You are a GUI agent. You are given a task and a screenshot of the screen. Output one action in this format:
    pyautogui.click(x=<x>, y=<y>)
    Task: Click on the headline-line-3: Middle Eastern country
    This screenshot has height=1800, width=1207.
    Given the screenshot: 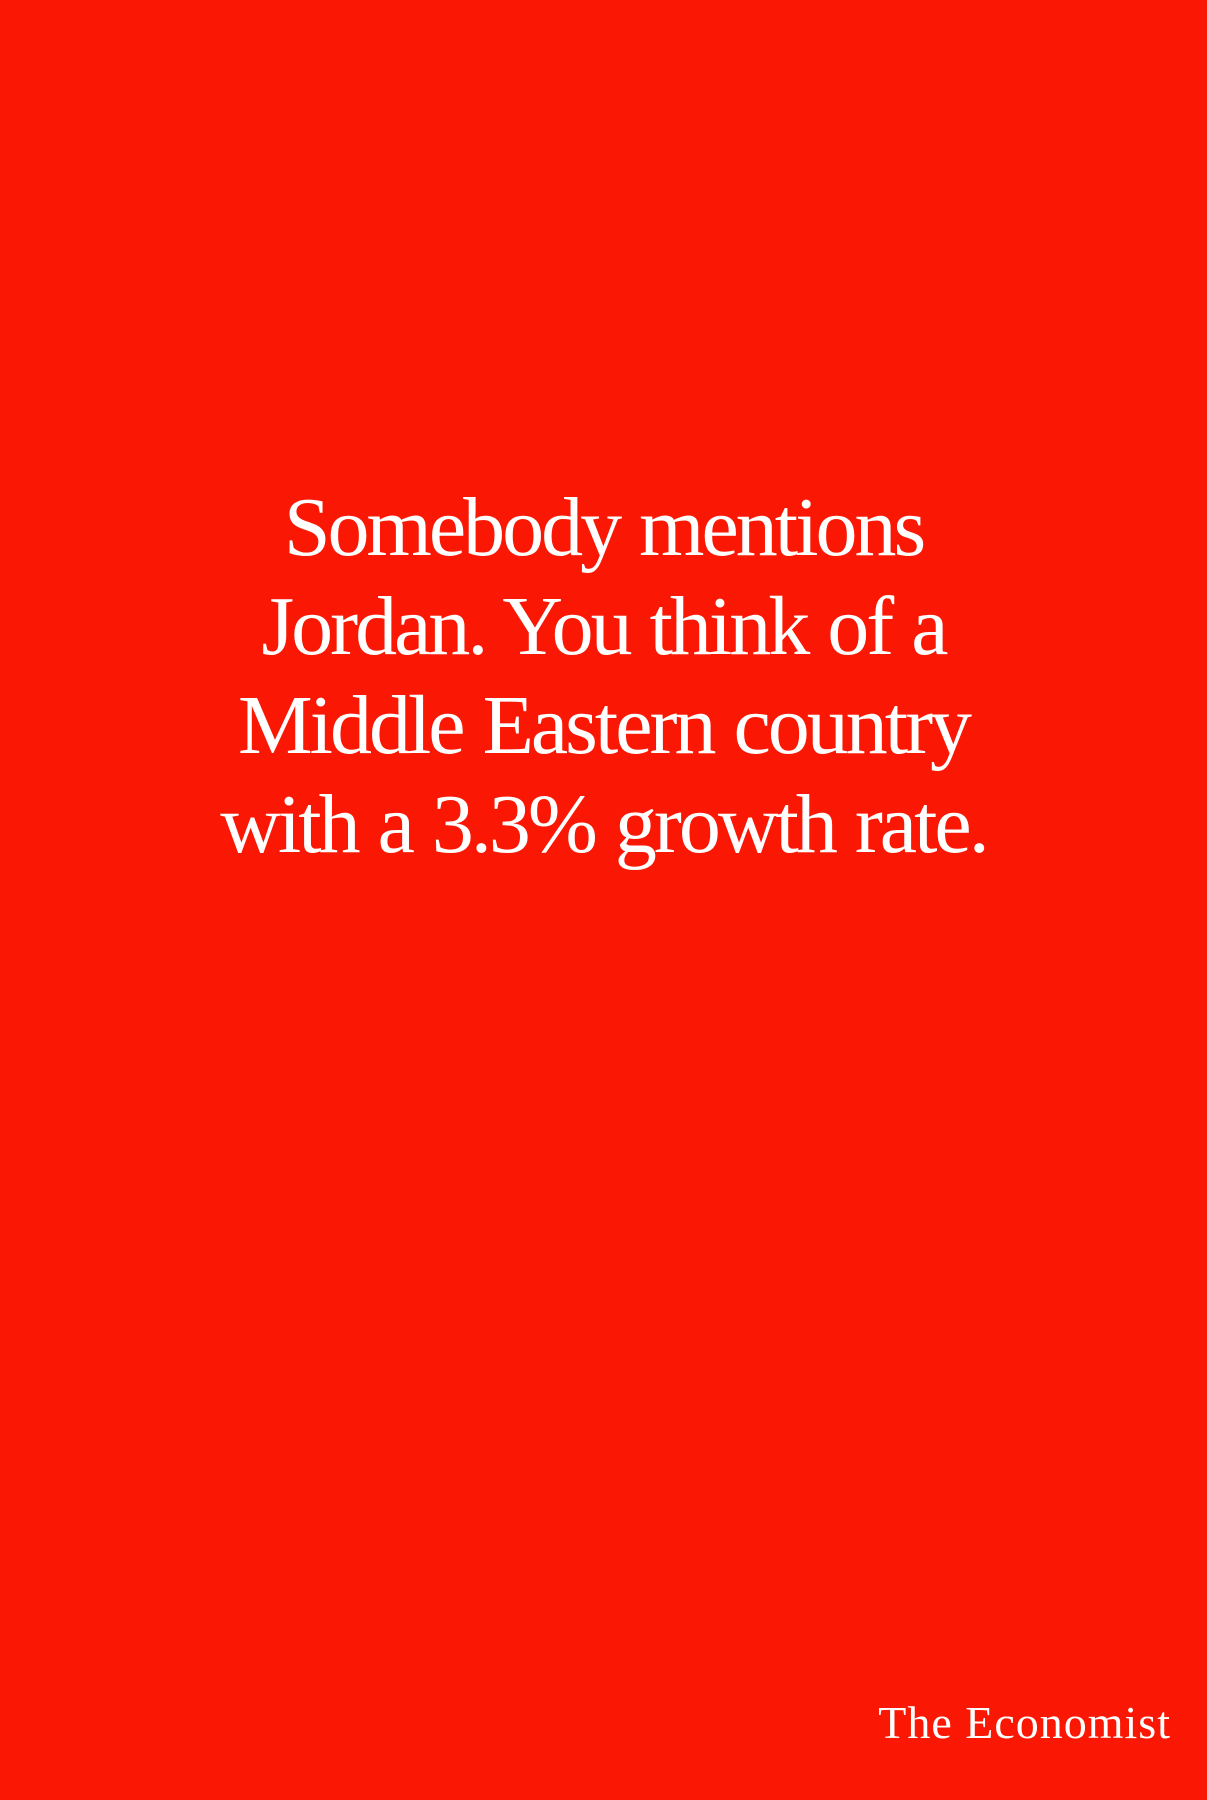 What is the action you would take?
    pyautogui.click(x=604, y=725)
    